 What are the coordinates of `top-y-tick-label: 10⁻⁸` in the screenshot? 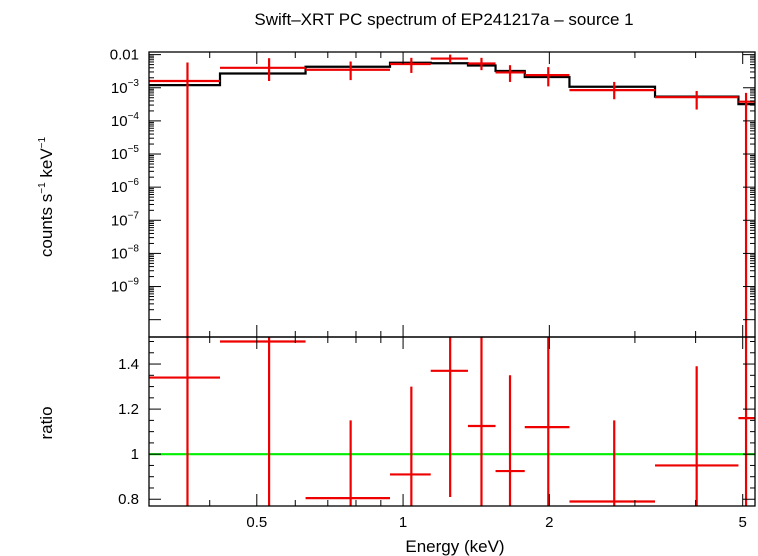 It's located at (125, 252).